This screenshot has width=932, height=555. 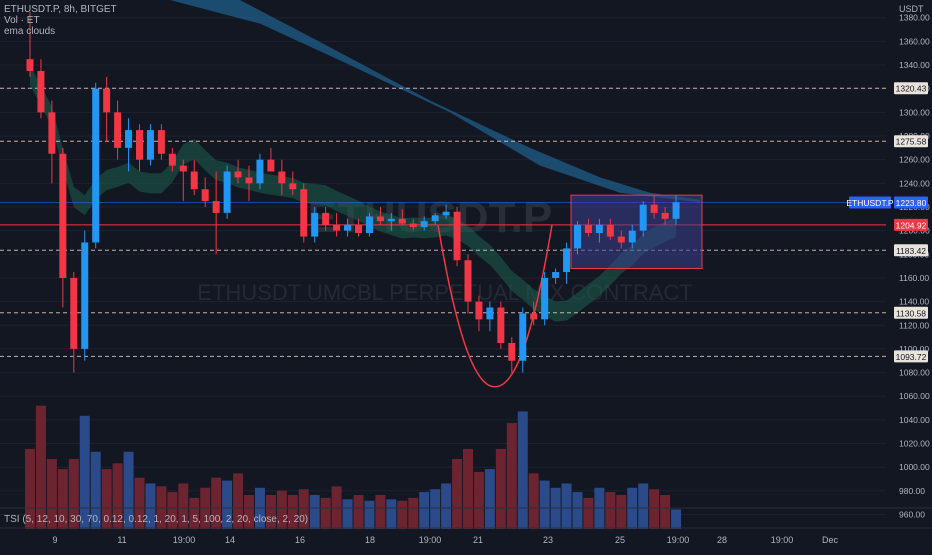 I want to click on price-tick-label: 1300.00, so click(x=914, y=112).